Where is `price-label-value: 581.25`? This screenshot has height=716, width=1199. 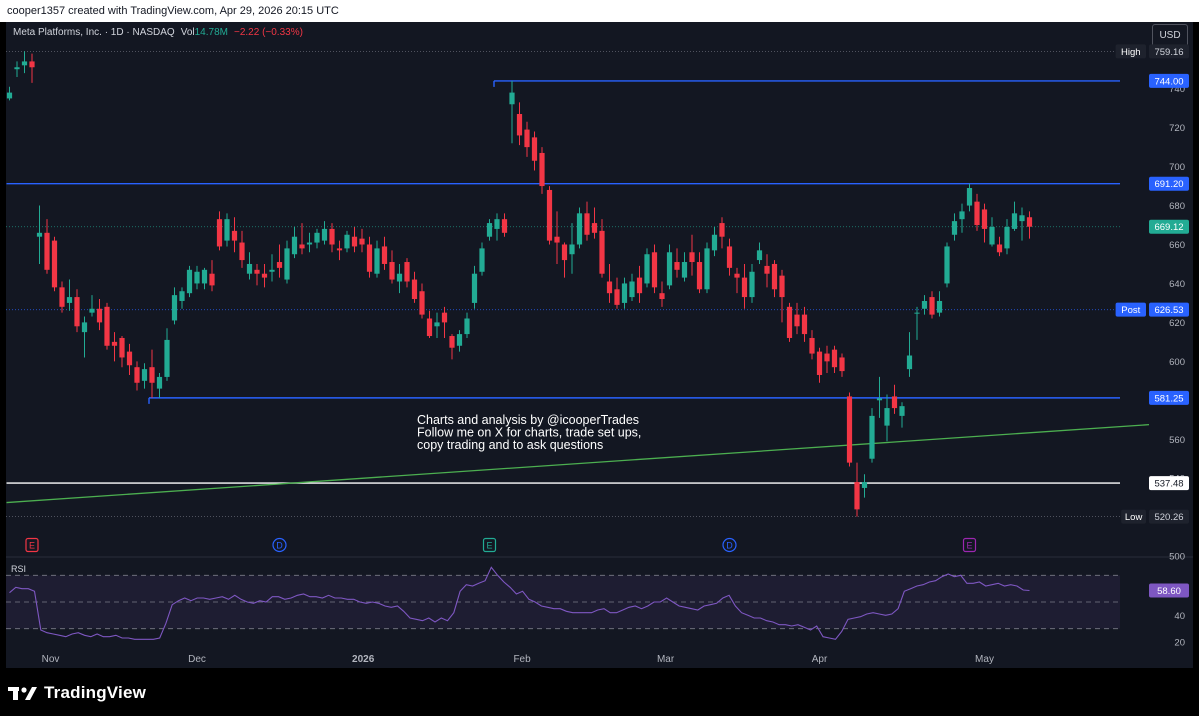
price-label-value: 581.25 is located at coordinates (1168, 398).